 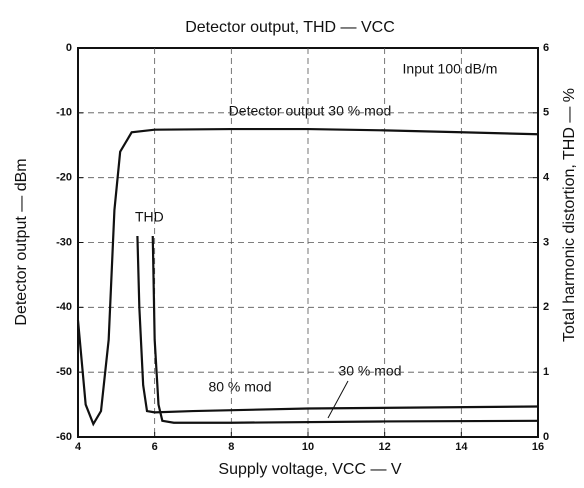 What do you see at coordinates (310, 469) in the screenshot?
I see `x-axis-label: Supply voltage, VCC — V` at bounding box center [310, 469].